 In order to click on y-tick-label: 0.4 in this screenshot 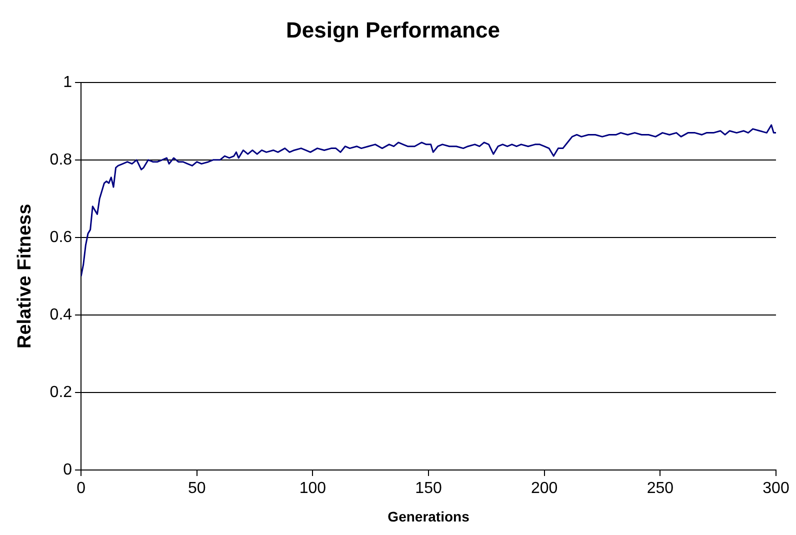, I will do `click(61, 315)`.